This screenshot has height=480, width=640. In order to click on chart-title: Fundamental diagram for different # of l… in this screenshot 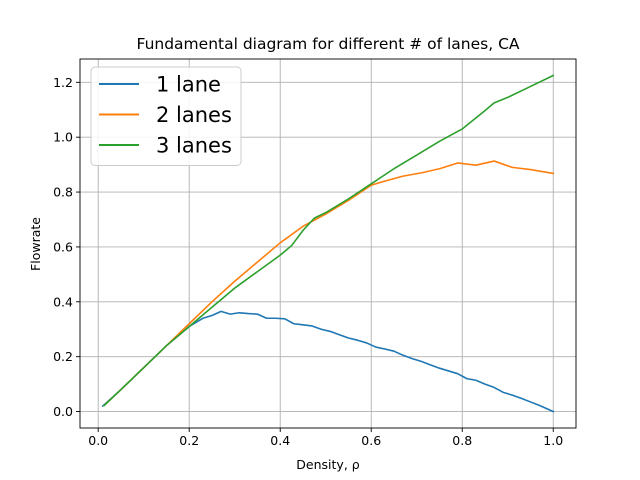, I will do `click(328, 44)`.